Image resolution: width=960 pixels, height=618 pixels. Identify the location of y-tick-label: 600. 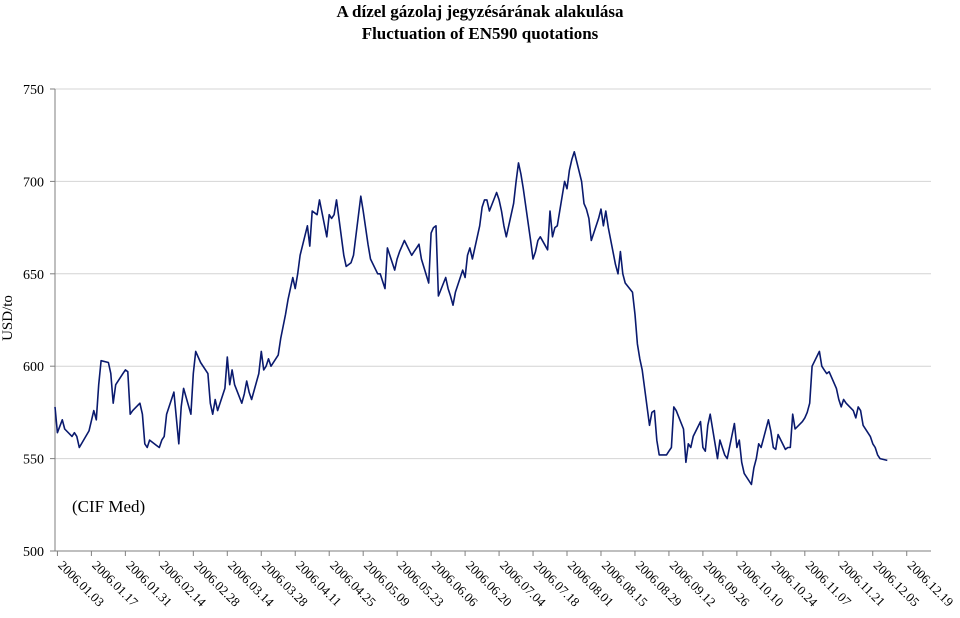
(33, 367).